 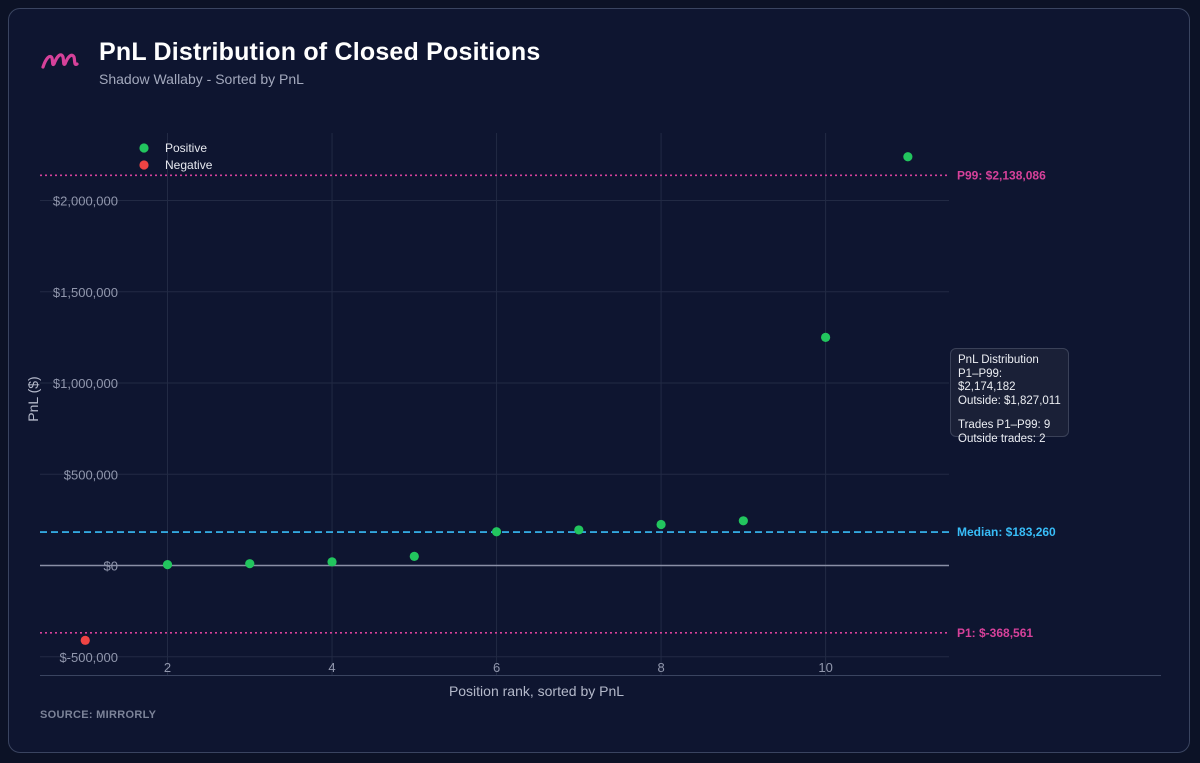 What do you see at coordinates (186, 148) in the screenshot?
I see `legend-positive-label: Positive` at bounding box center [186, 148].